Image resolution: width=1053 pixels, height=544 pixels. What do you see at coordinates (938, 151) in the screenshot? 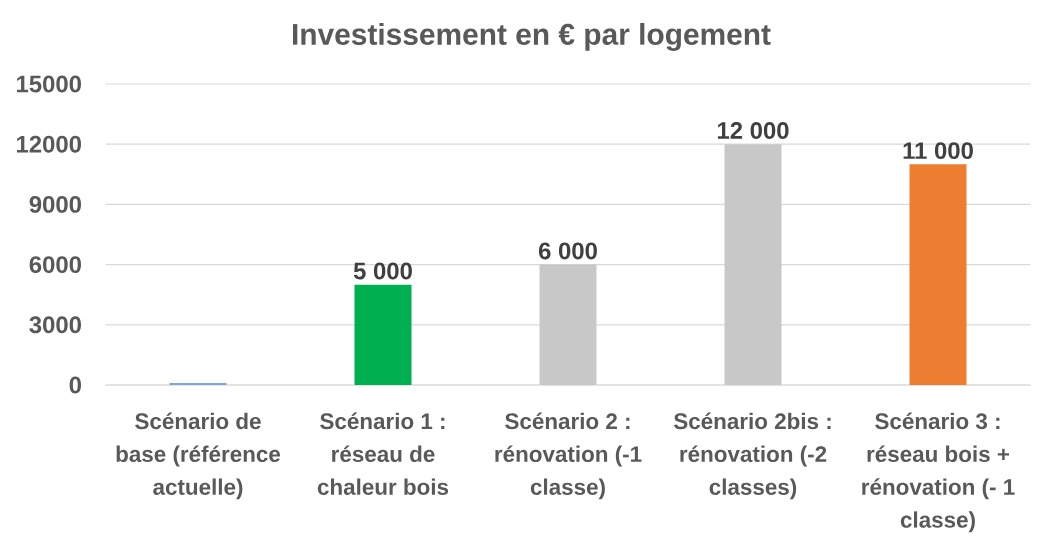
I see `data-label: 11 000` at bounding box center [938, 151].